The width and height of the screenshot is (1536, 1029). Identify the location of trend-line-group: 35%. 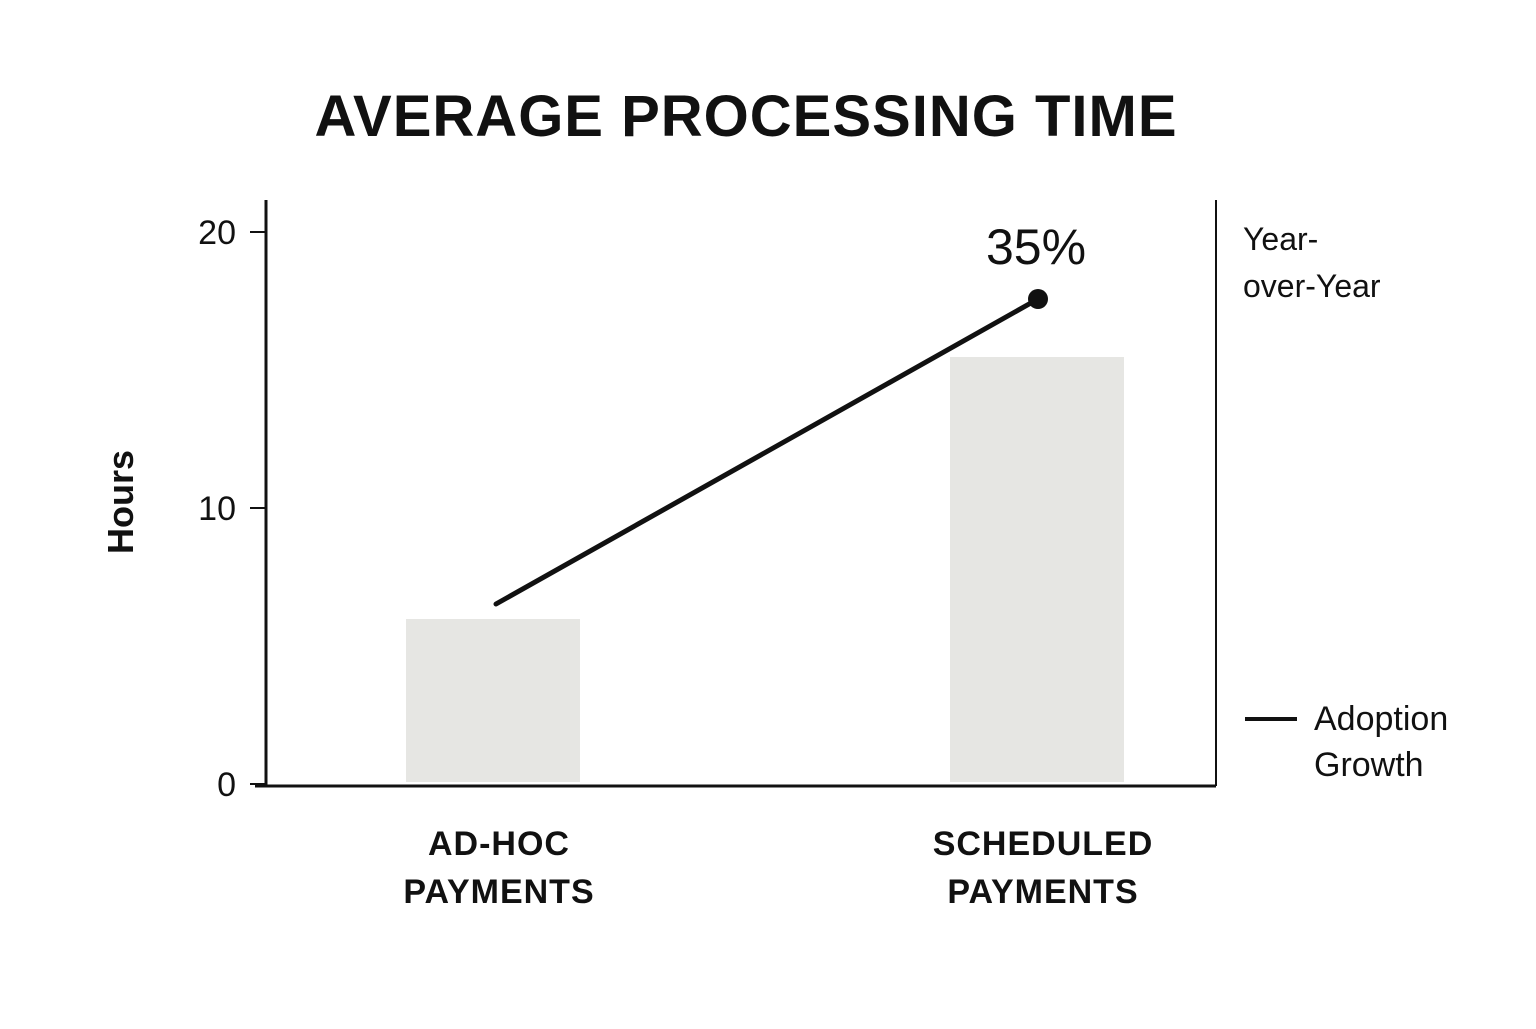
(789, 413).